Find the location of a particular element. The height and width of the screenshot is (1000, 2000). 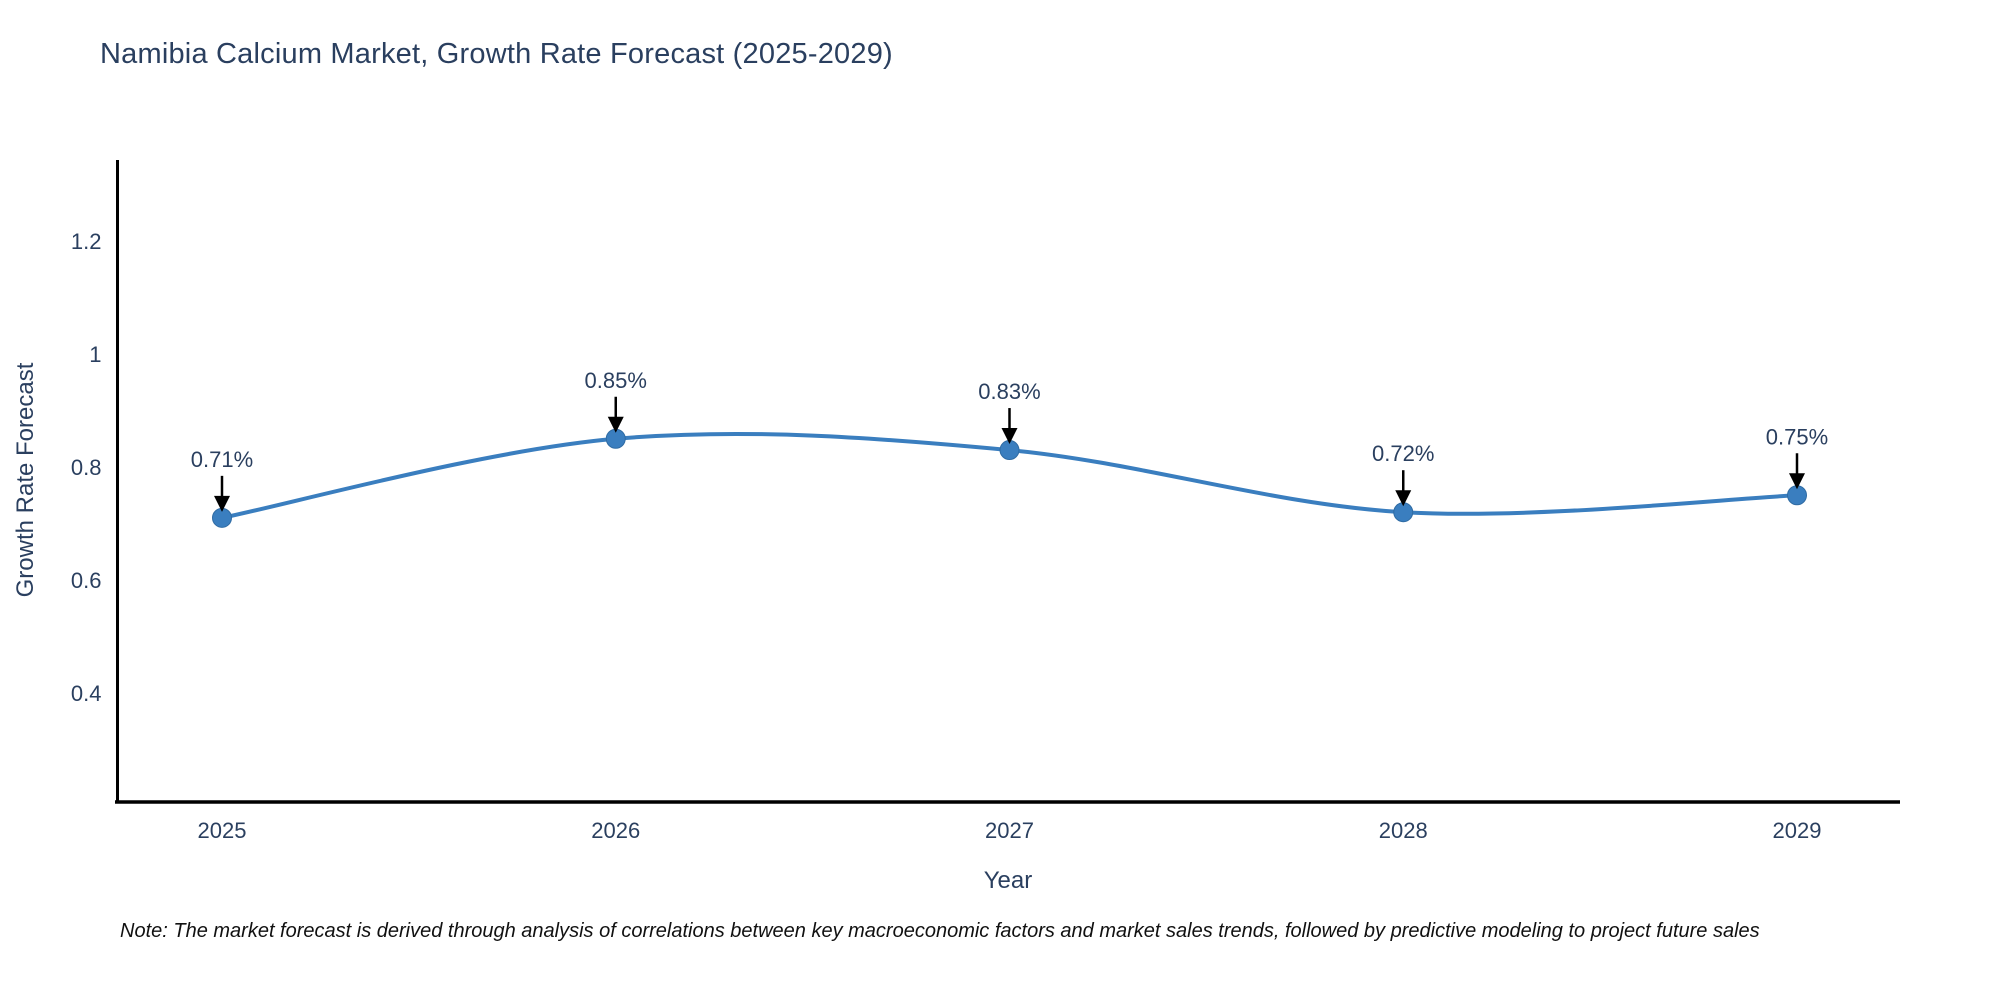

annotation-label: 0.72% is located at coordinates (1403, 453).